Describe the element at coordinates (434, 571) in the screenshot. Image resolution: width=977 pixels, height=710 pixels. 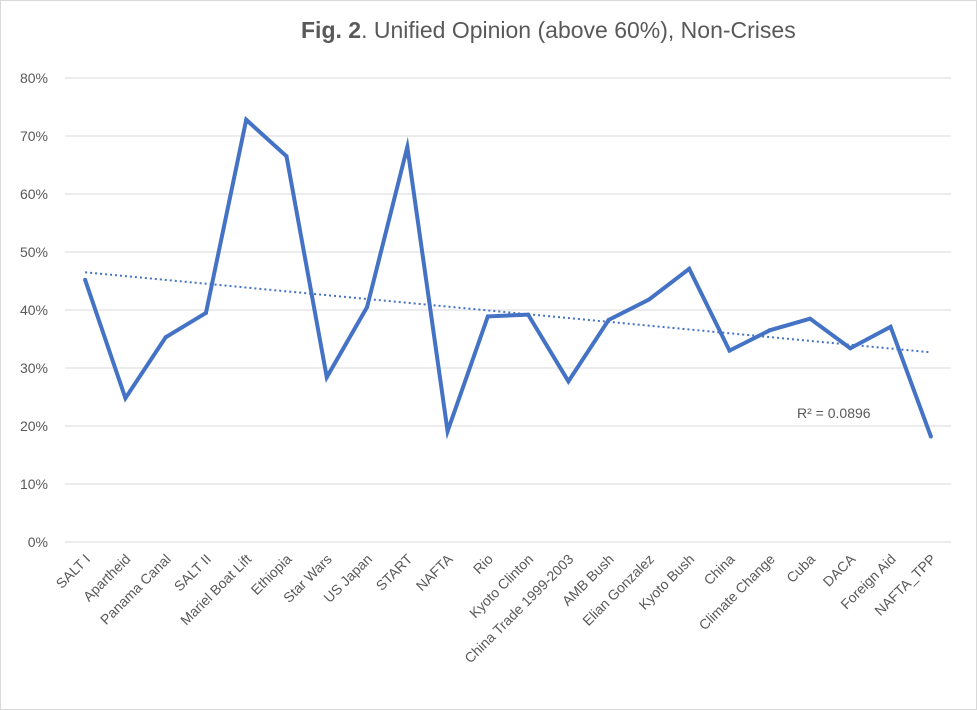
I see `x-tick-label: NAFTA` at that location.